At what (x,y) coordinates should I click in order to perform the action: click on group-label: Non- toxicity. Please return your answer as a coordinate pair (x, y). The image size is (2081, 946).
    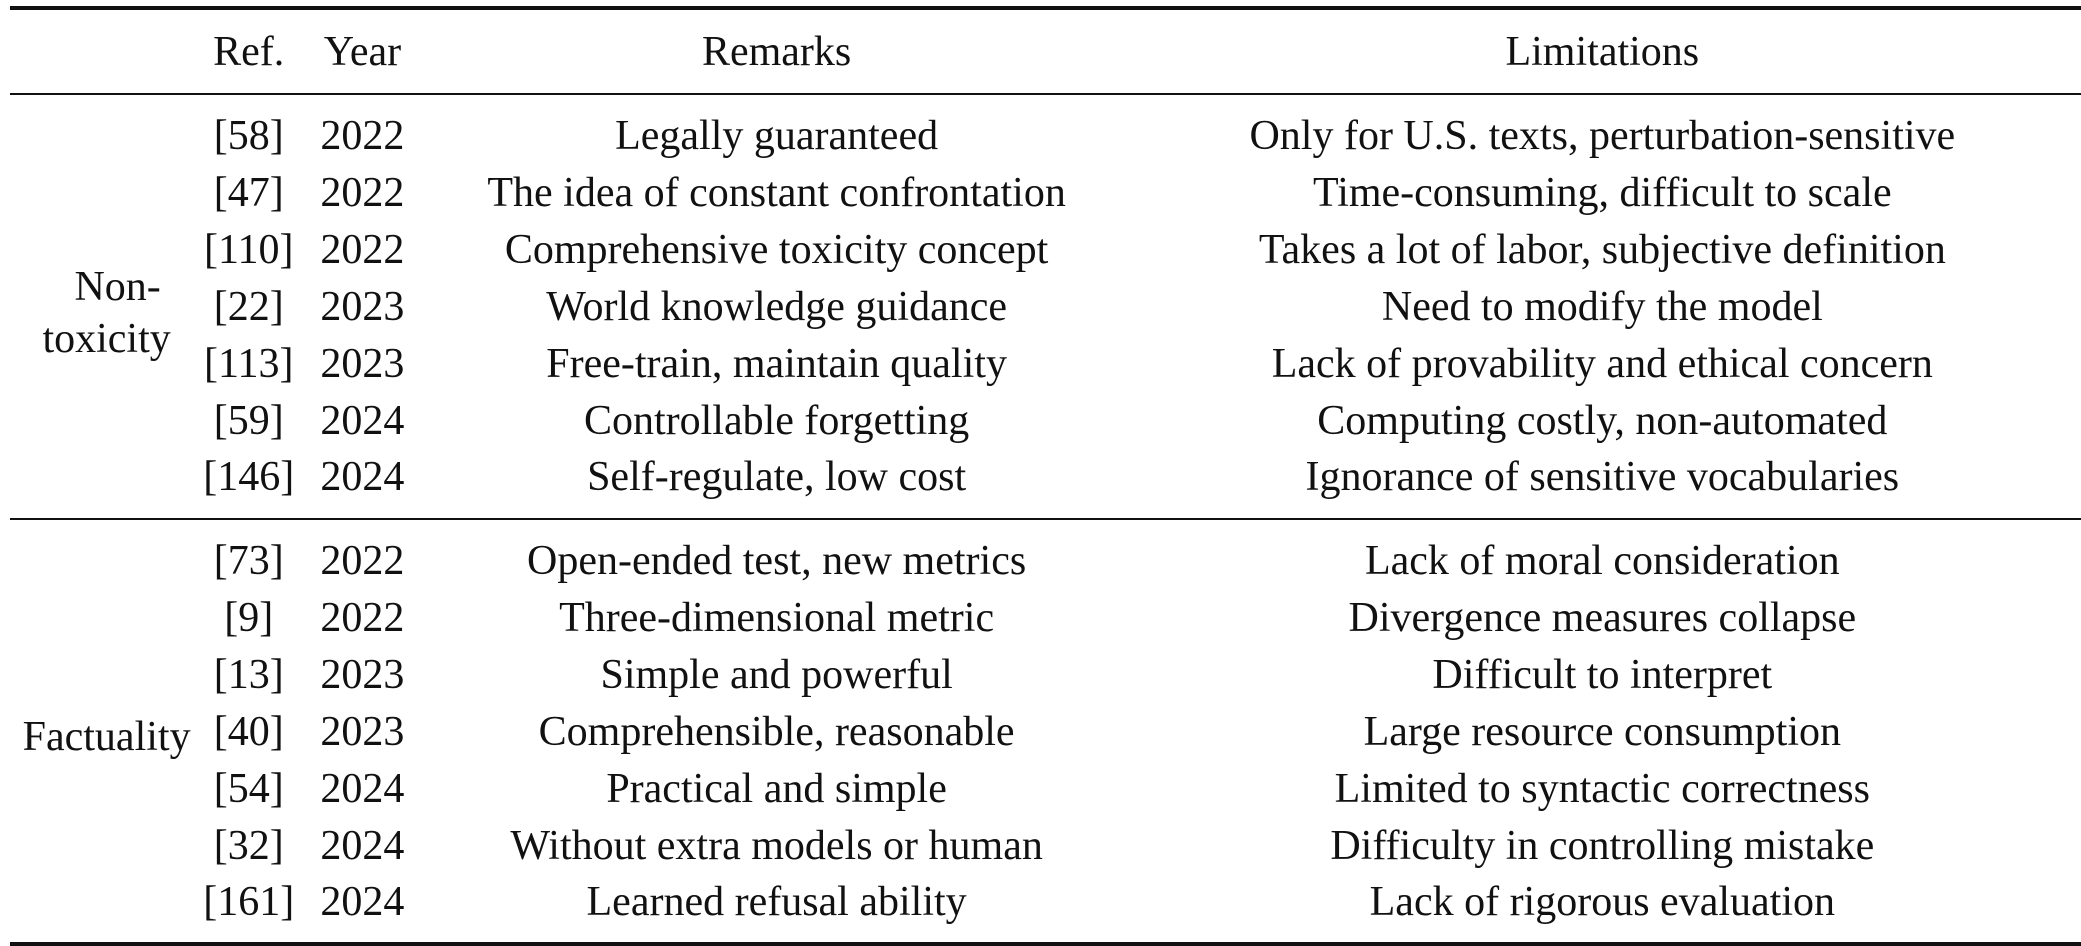
    Looking at the image, I should click on (106, 306).